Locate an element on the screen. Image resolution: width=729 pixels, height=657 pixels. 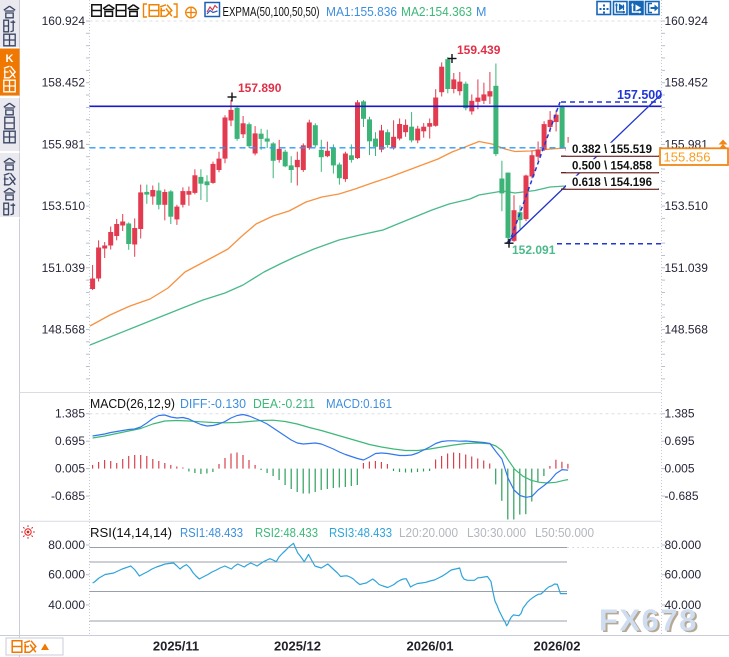
svg-text: MA2:154.363 is located at coordinates (436, 12).